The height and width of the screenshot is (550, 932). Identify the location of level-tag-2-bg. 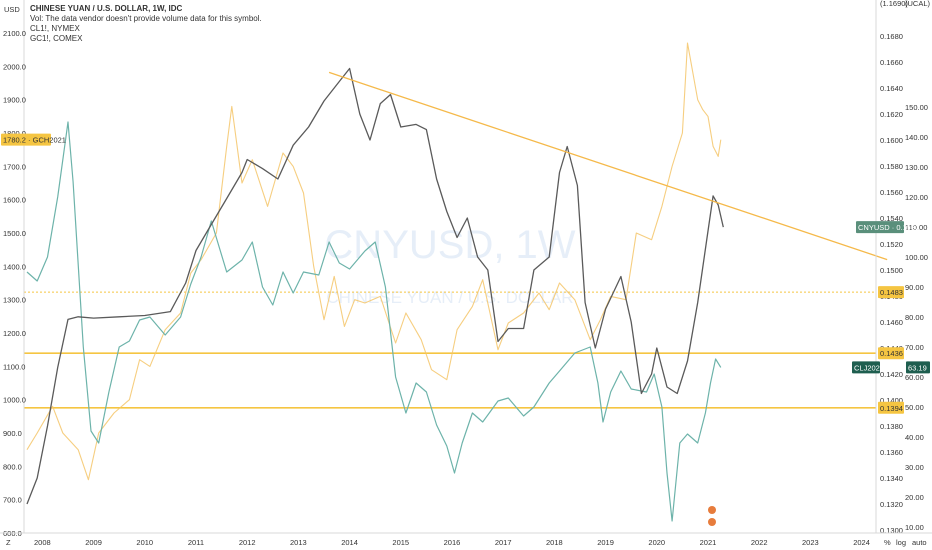
(891, 353).